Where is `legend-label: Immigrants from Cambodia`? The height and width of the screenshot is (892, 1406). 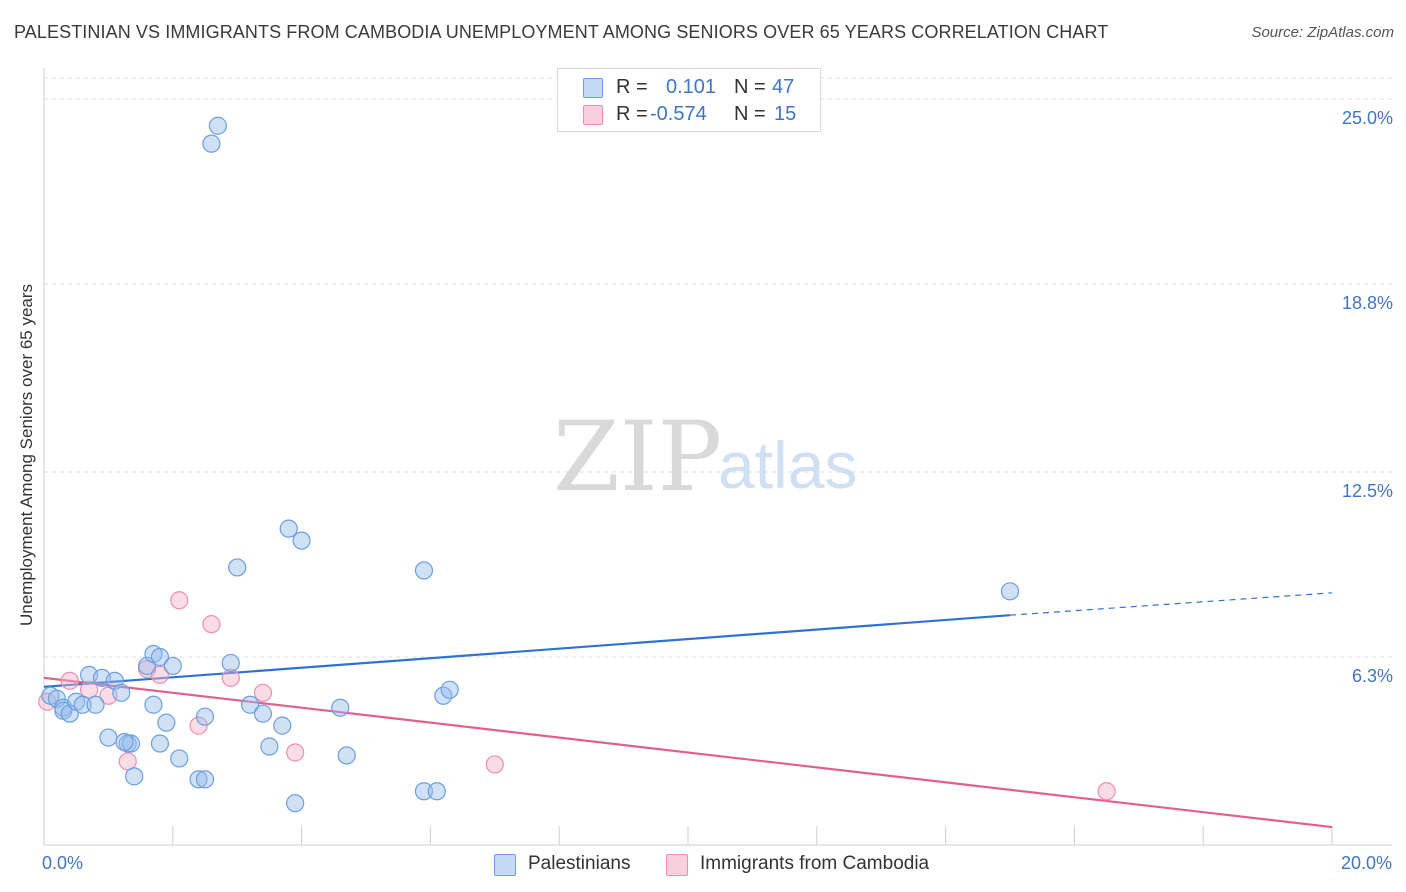
legend-label: Immigrants from Cambodia is located at coordinates (815, 863).